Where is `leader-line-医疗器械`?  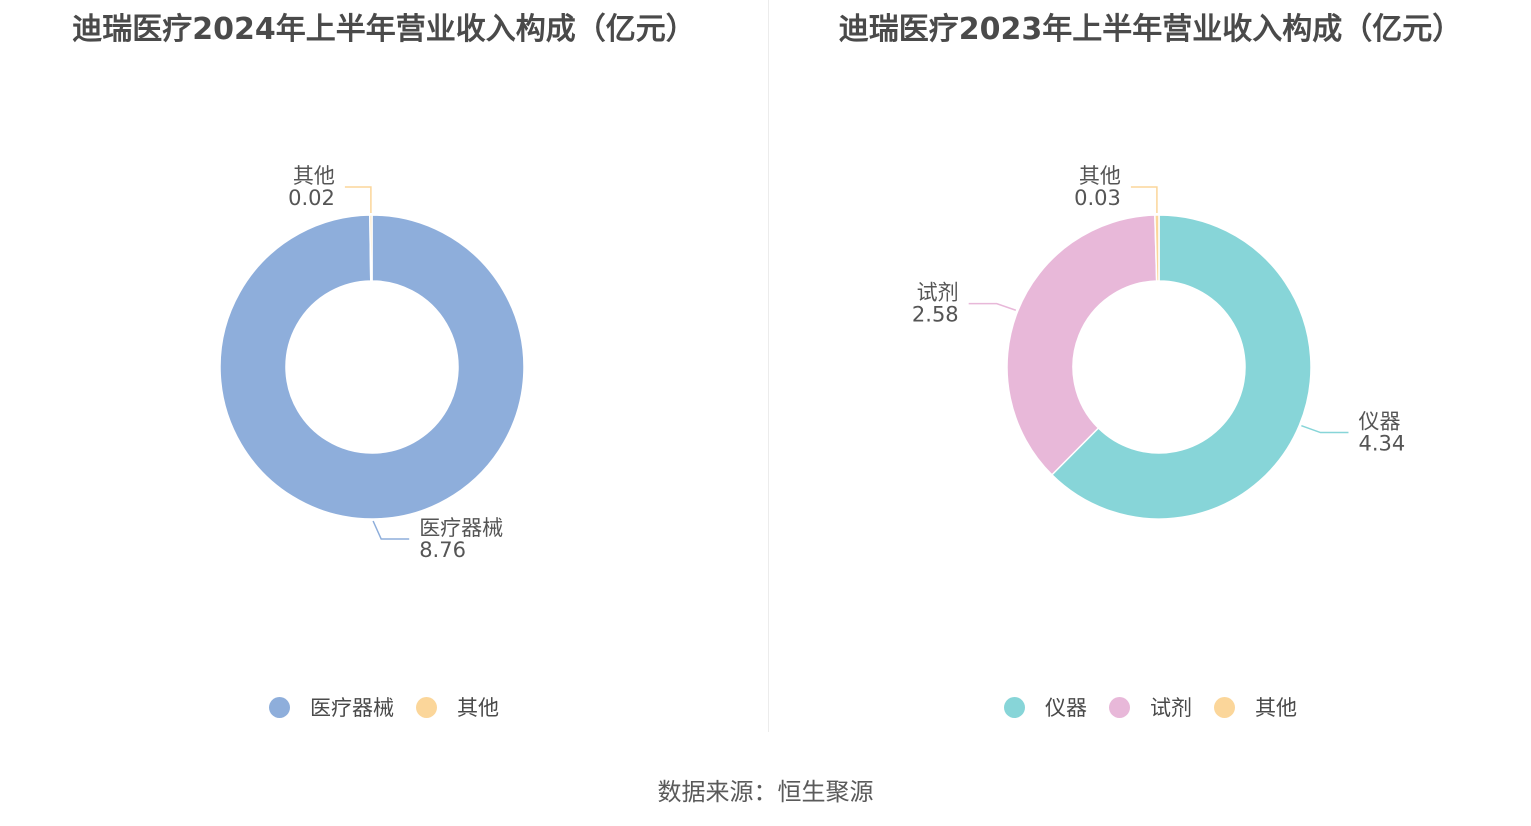 leader-line-医疗器械 is located at coordinates (391, 530).